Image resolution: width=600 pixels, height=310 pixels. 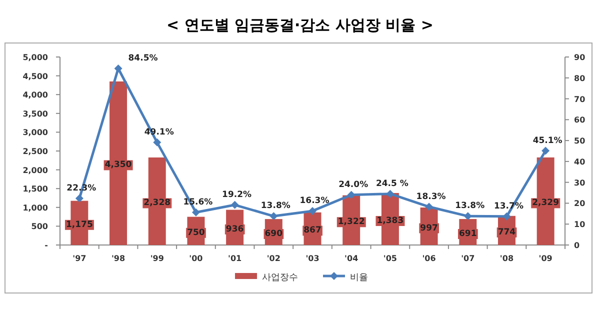 What do you see at coordinates (273, 234) in the screenshot?
I see `data-label: 690` at bounding box center [273, 234].